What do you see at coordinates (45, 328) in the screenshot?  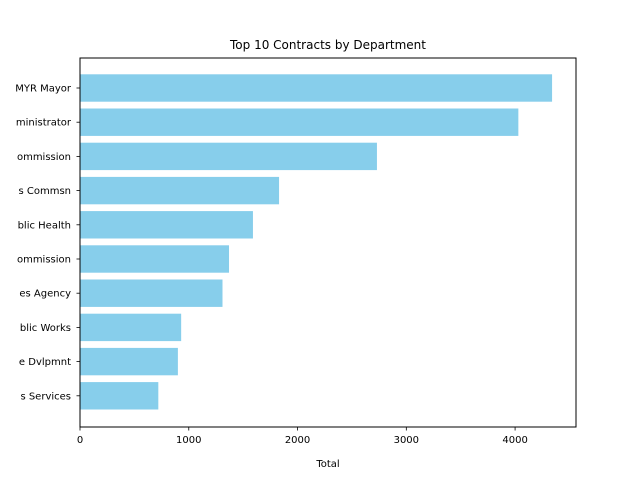 I see `y-tick-label: blic Works` at bounding box center [45, 328].